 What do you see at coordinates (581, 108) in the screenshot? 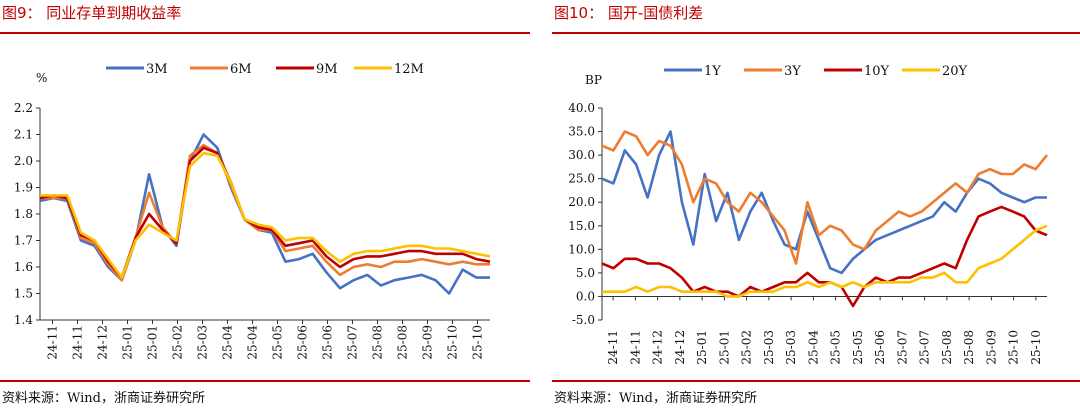
I see `right-y-tick-label: 40.0` at bounding box center [581, 108].